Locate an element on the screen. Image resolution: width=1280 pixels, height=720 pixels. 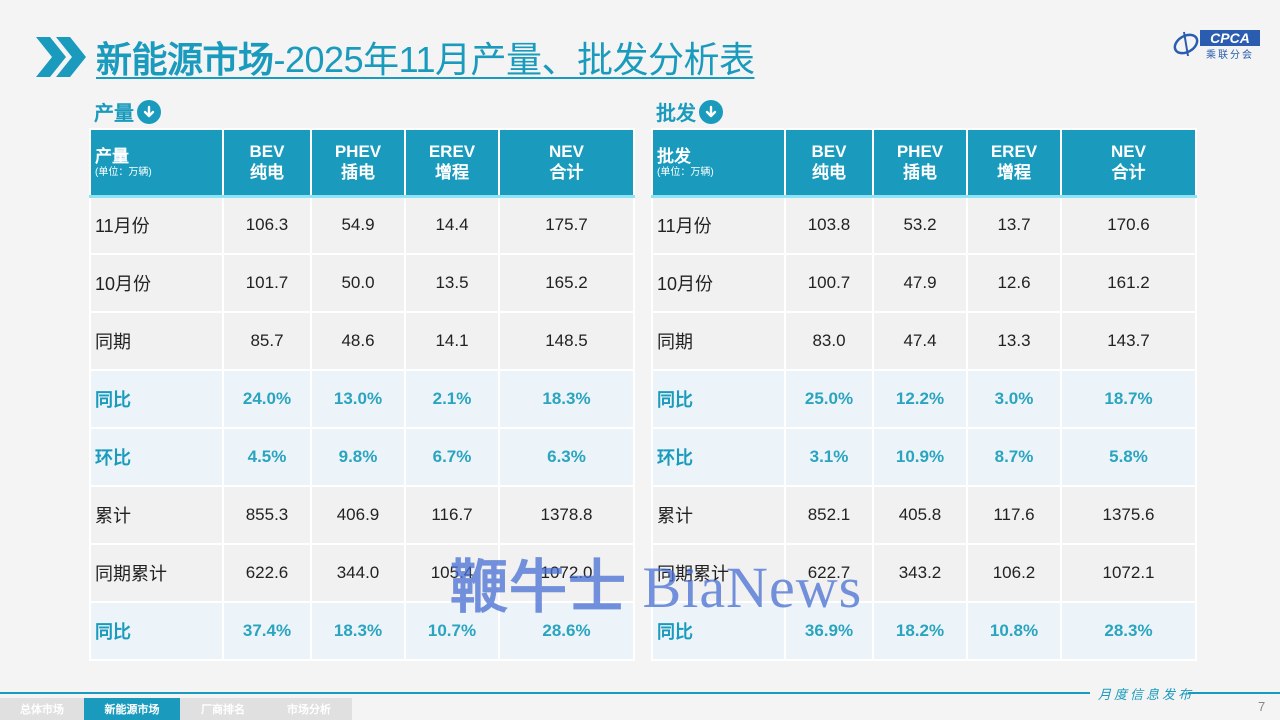
cell: 3.0% is located at coordinates (1014, 399).